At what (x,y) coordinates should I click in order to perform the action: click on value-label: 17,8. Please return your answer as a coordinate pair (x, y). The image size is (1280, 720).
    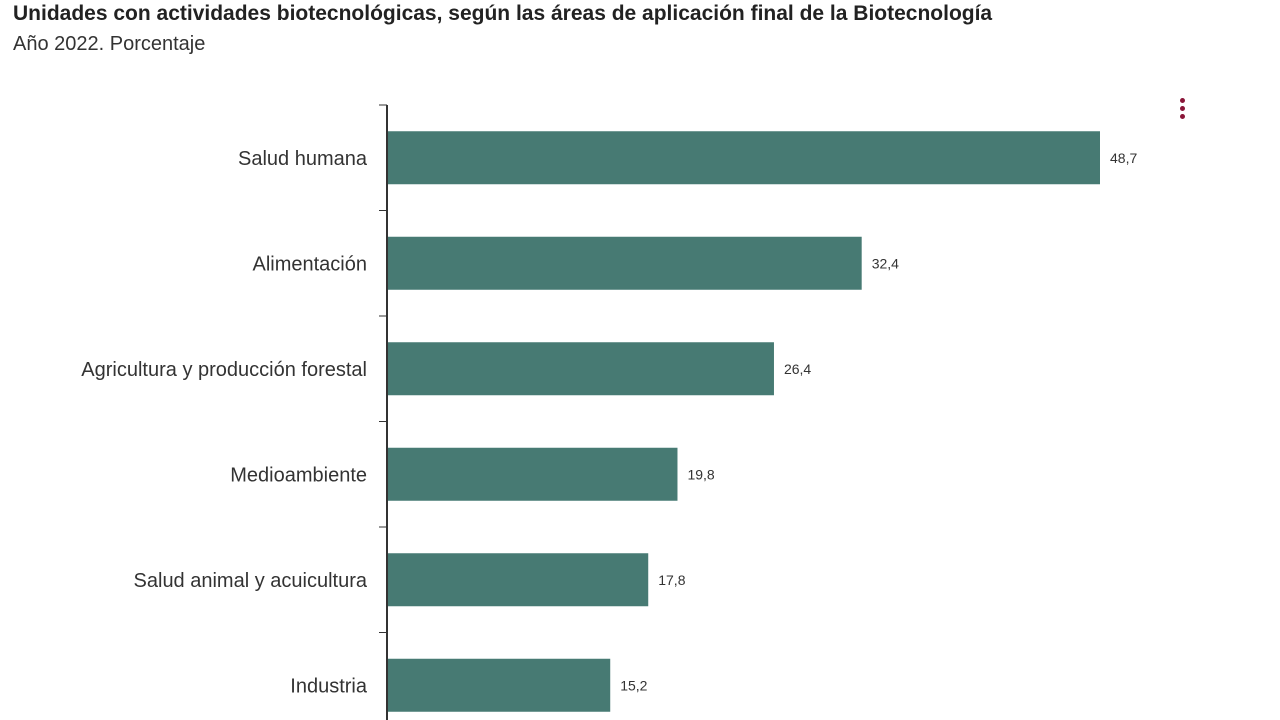
    Looking at the image, I should click on (671, 580).